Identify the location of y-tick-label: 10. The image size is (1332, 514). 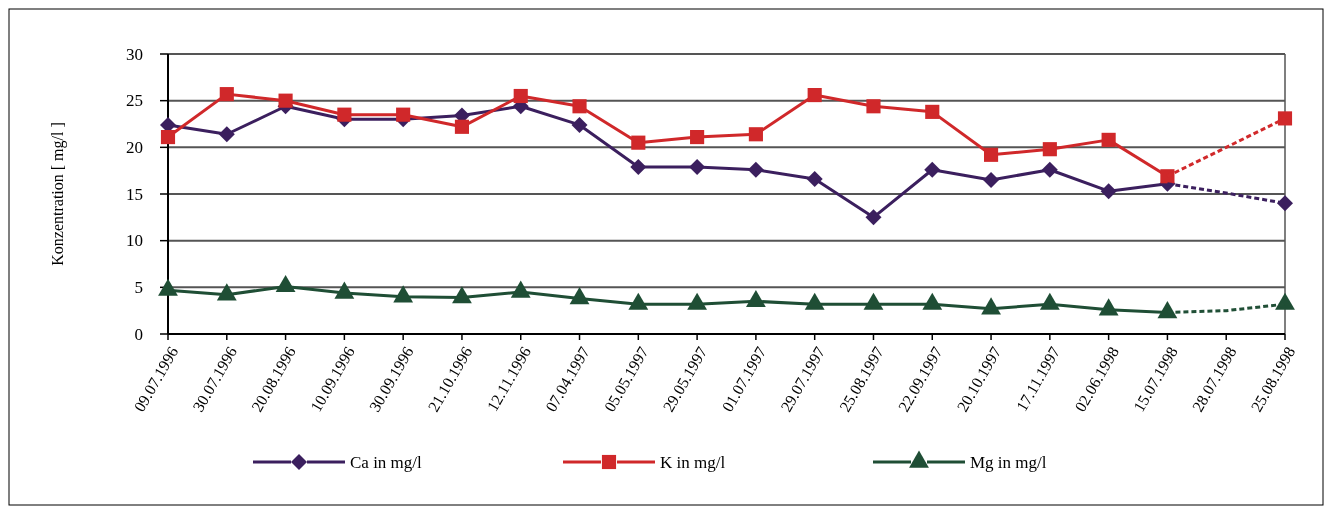
(134, 241).